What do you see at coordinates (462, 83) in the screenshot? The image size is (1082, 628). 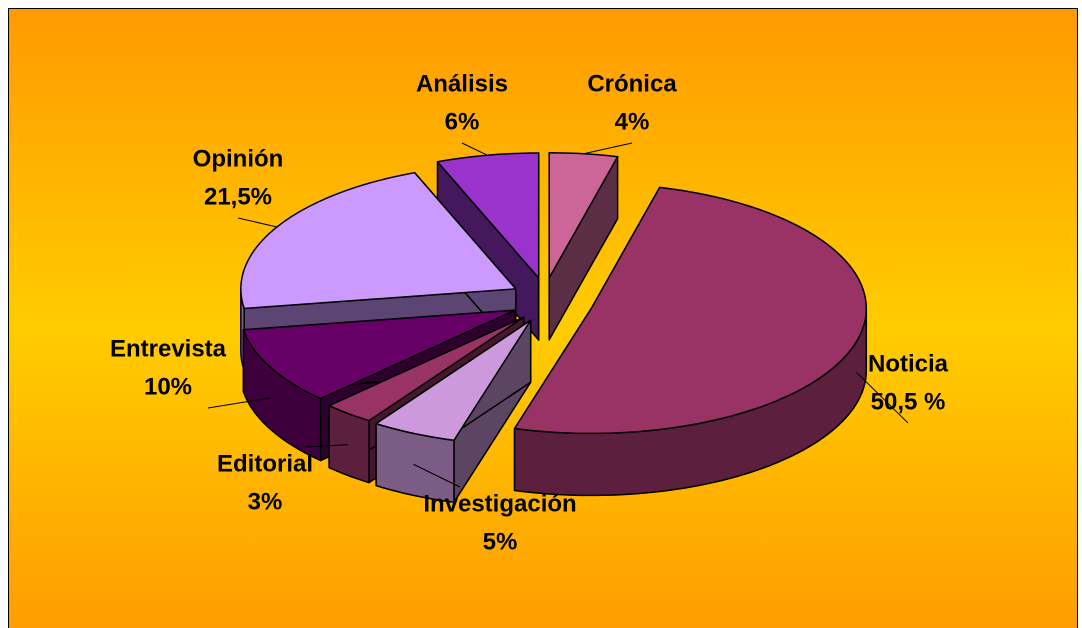 I see `category-label: Análisis` at bounding box center [462, 83].